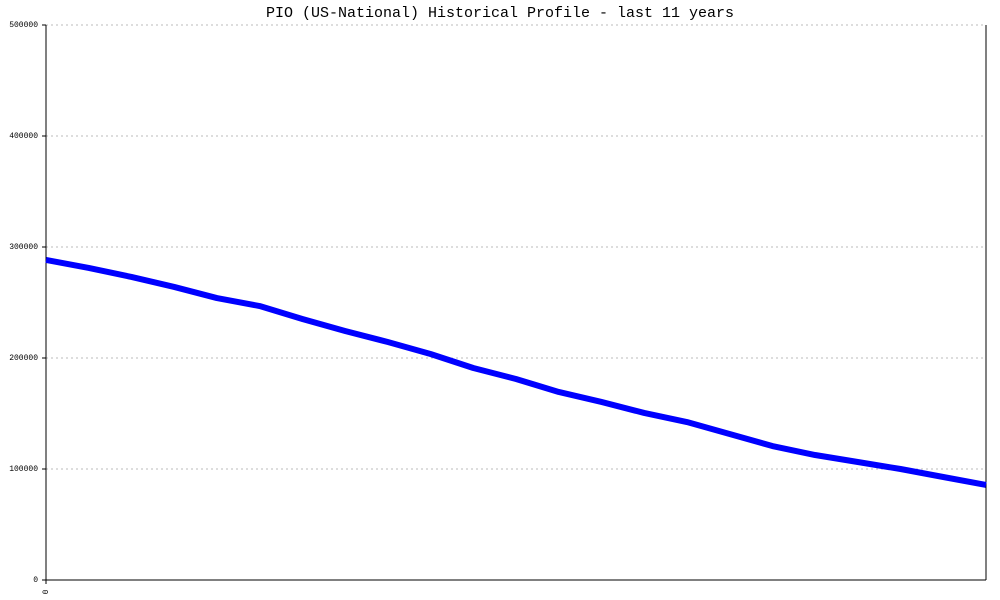 The width and height of the screenshot is (1000, 600). Describe the element at coordinates (23, 25) in the screenshot. I see `y-tick-label: 500000` at that location.